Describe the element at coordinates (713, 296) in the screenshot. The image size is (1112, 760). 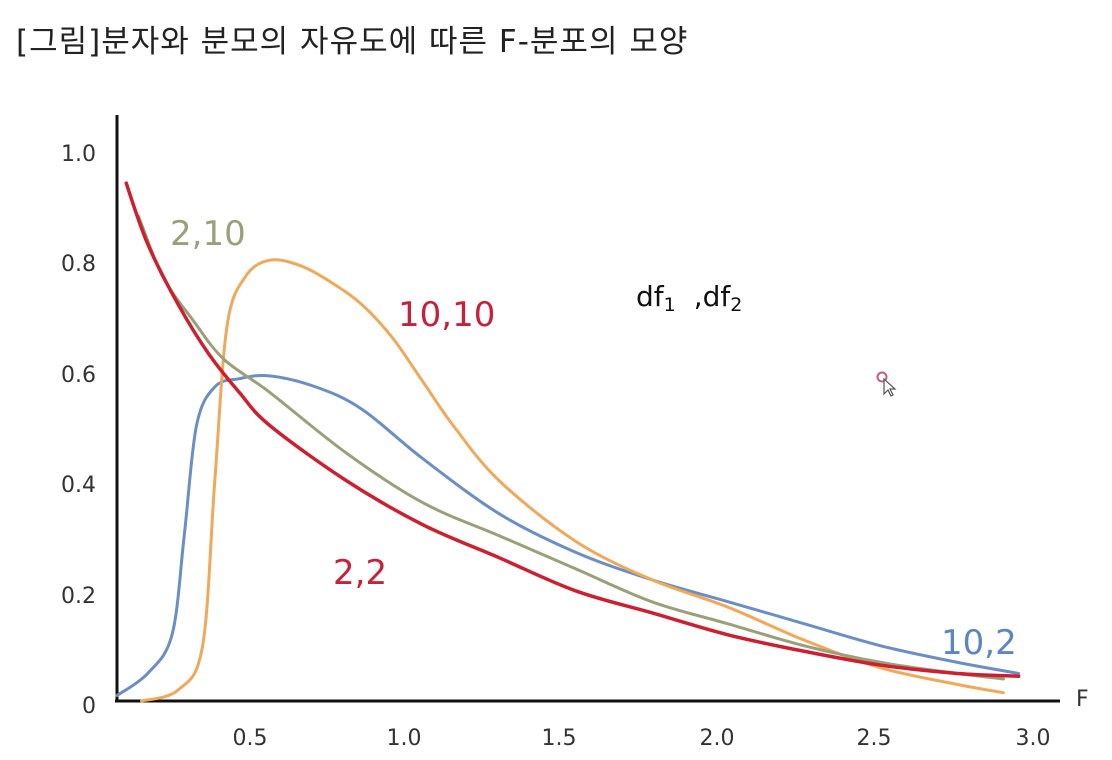
I see `df-separator: ,df` at that location.